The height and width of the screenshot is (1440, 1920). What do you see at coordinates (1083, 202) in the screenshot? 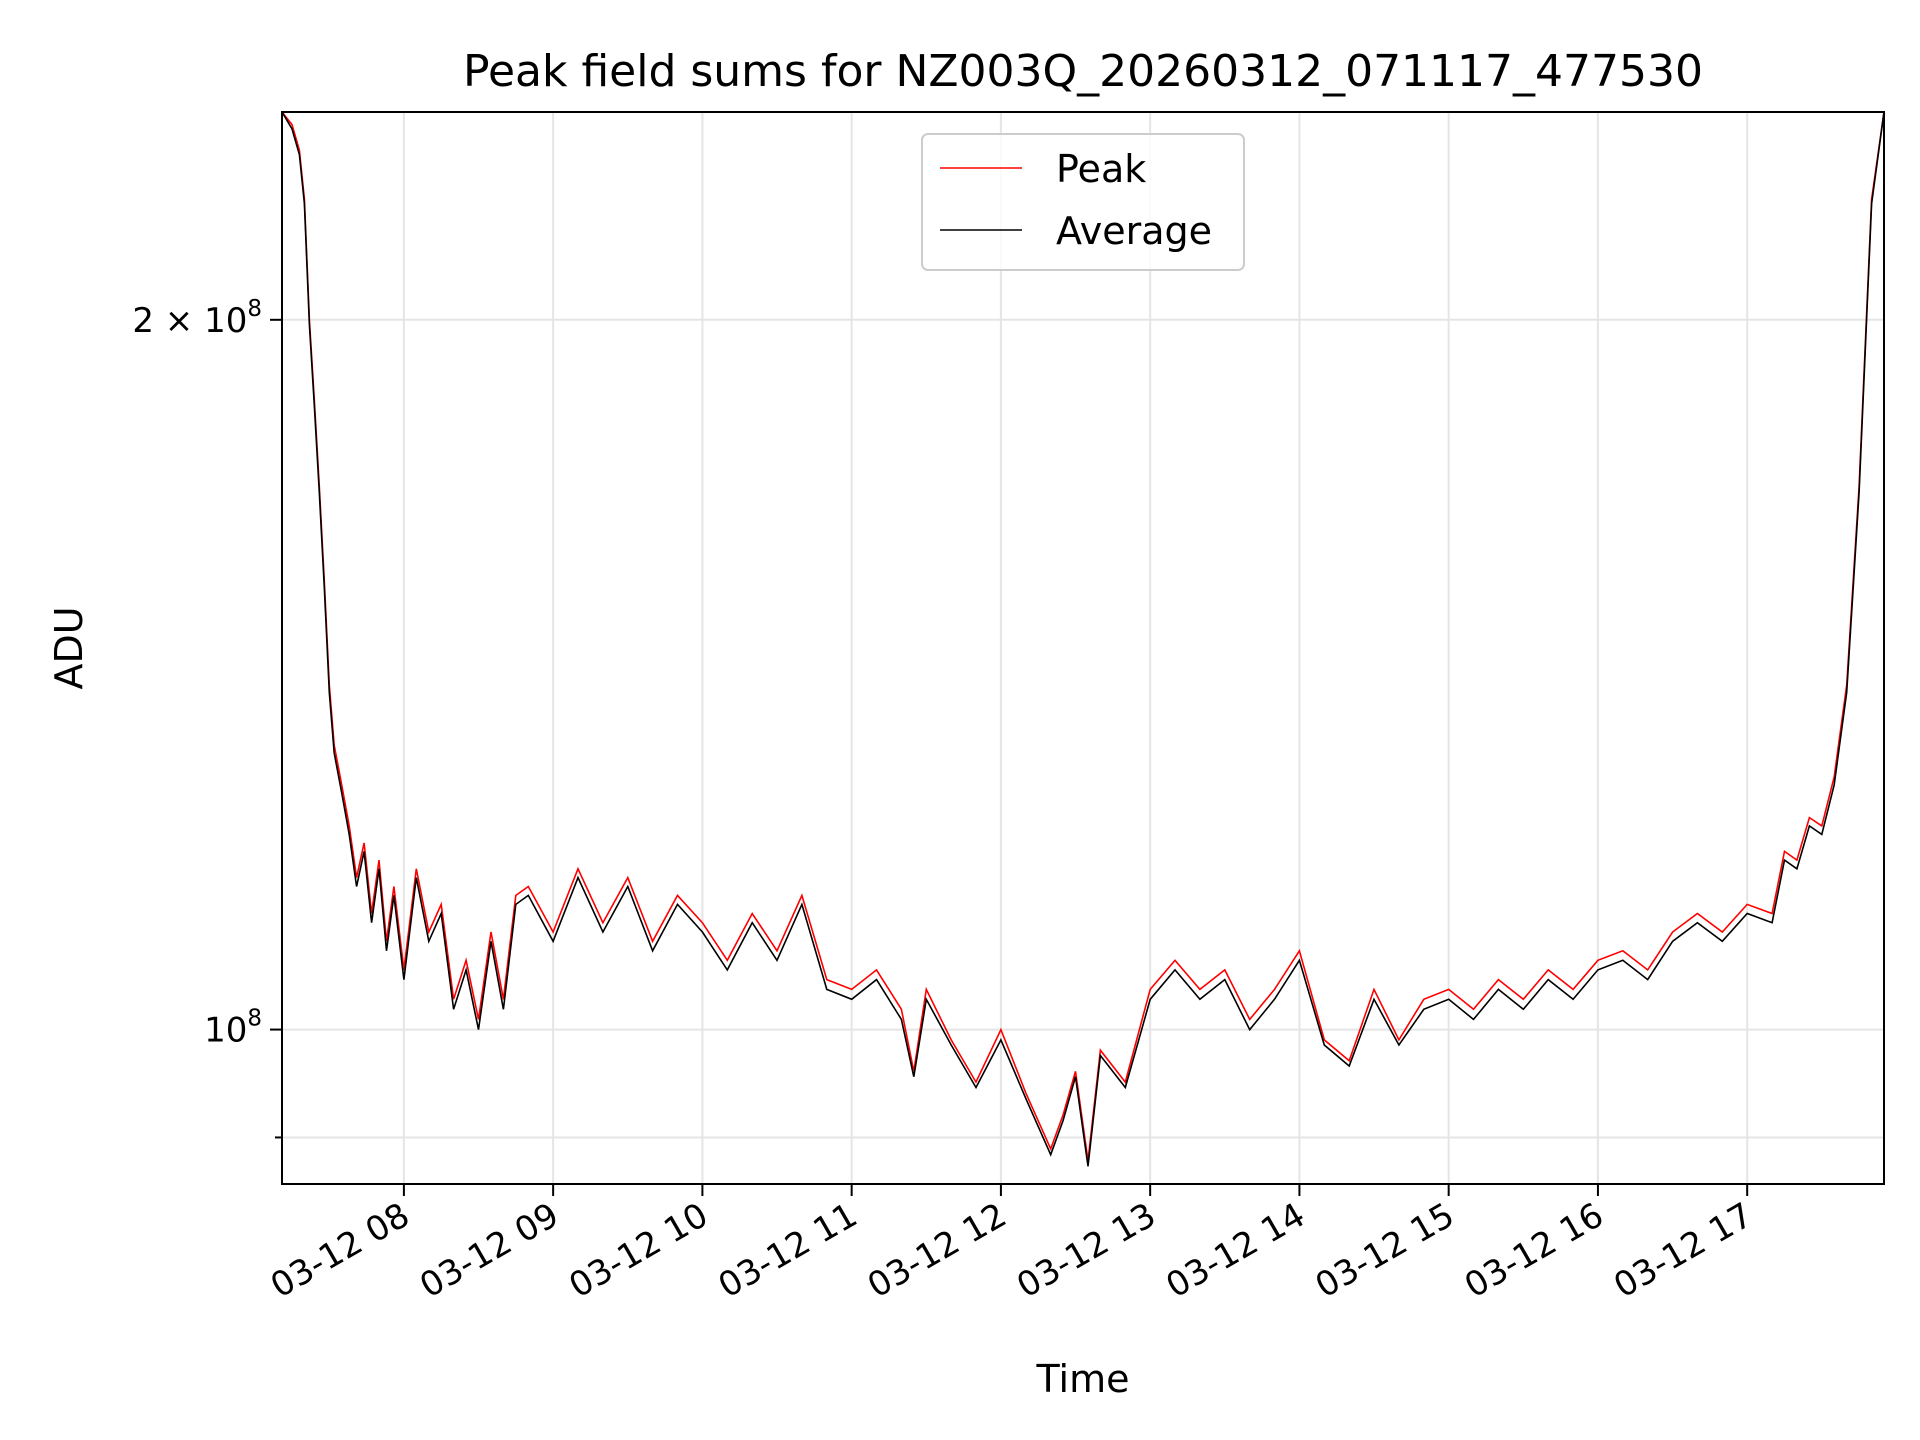
I see `legend: Peak Average` at bounding box center [1083, 202].